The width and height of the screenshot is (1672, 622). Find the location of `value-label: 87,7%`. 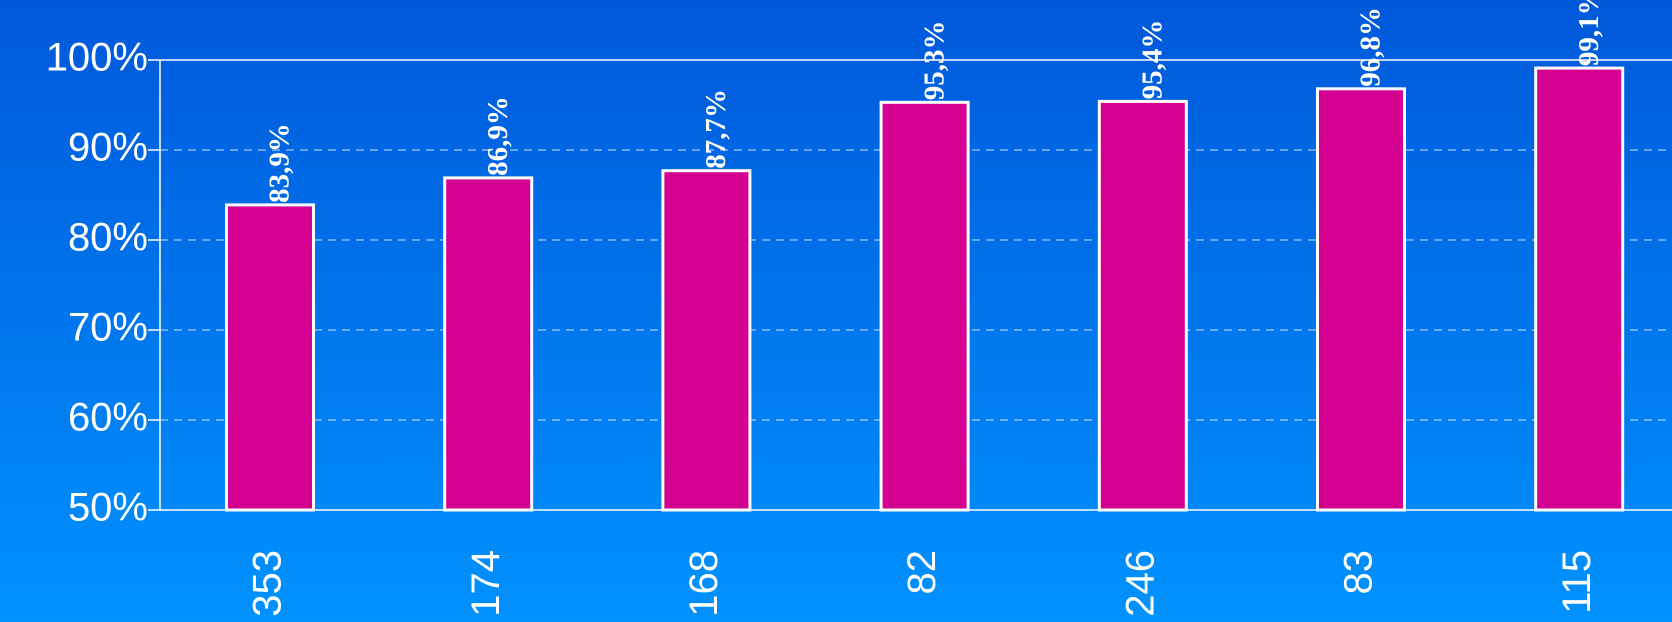

value-label: 87,7% is located at coordinates (716, 129).